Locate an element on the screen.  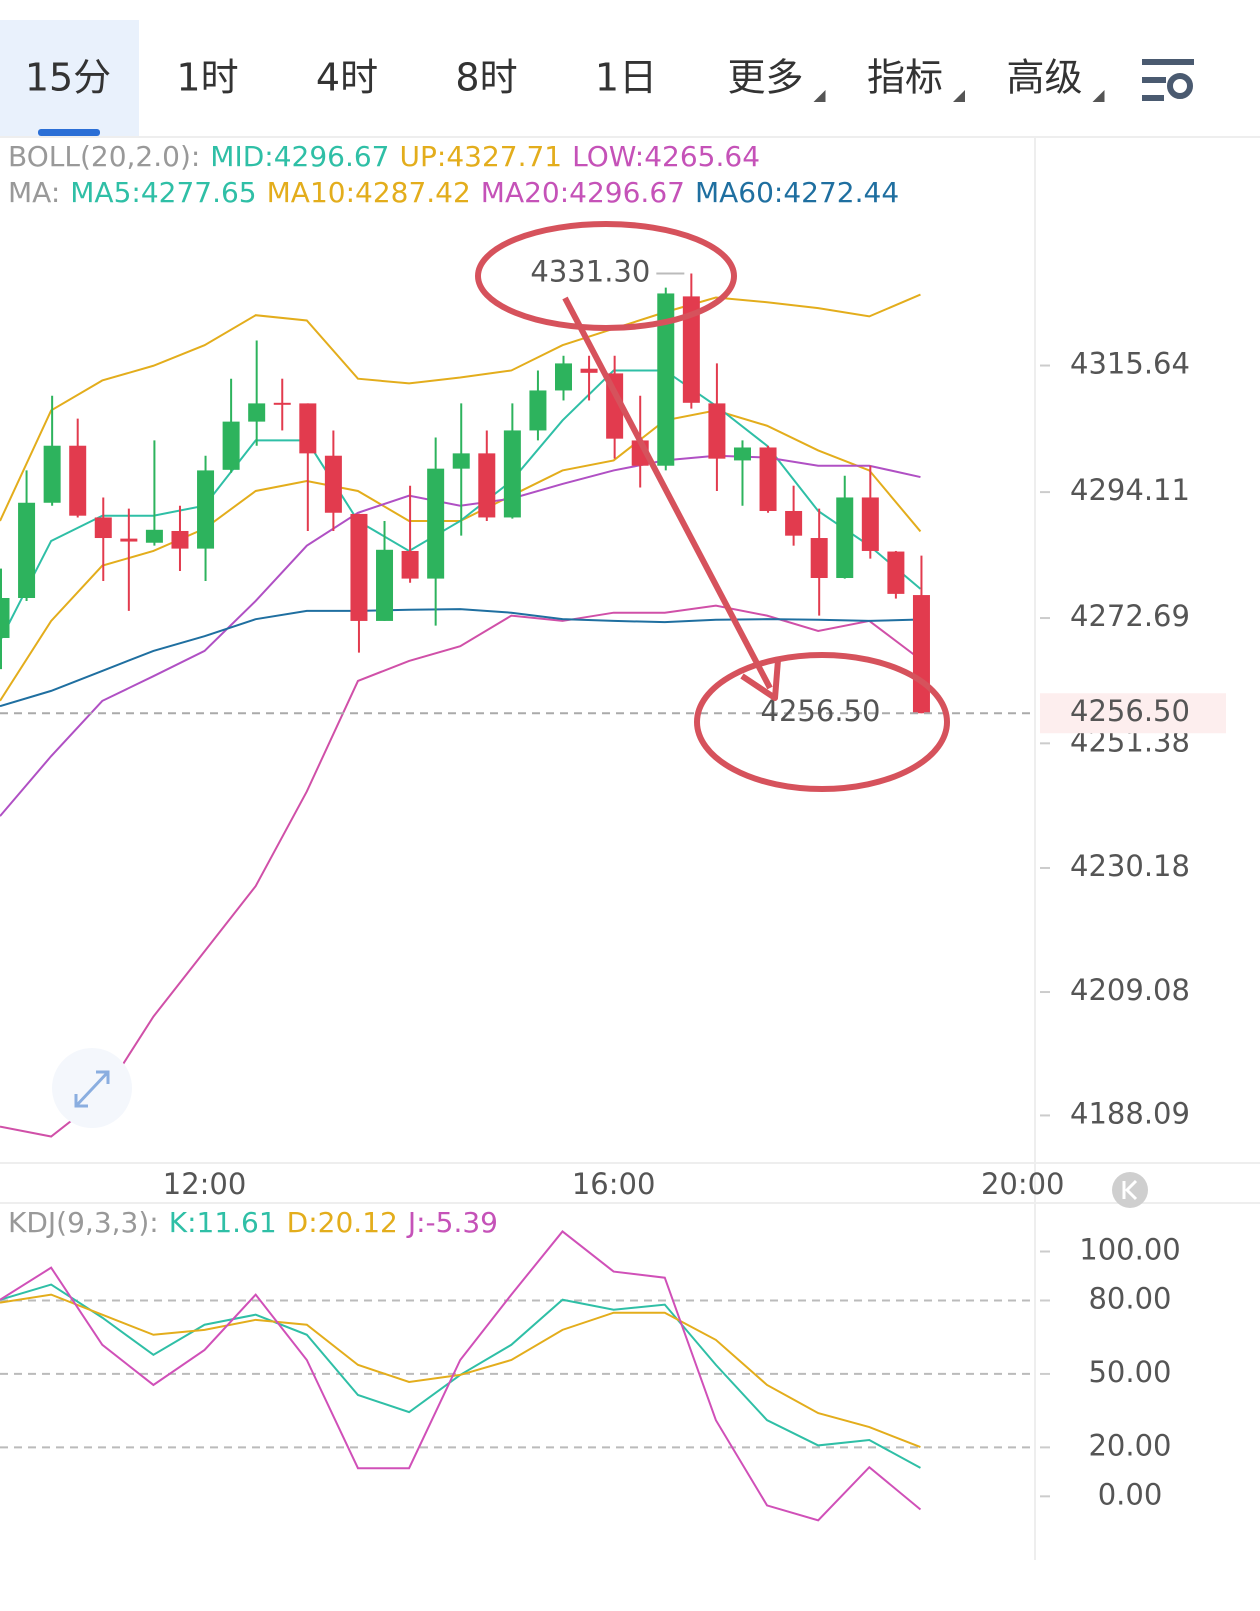
legend-item: MID:4296.67 is located at coordinates (299, 156).